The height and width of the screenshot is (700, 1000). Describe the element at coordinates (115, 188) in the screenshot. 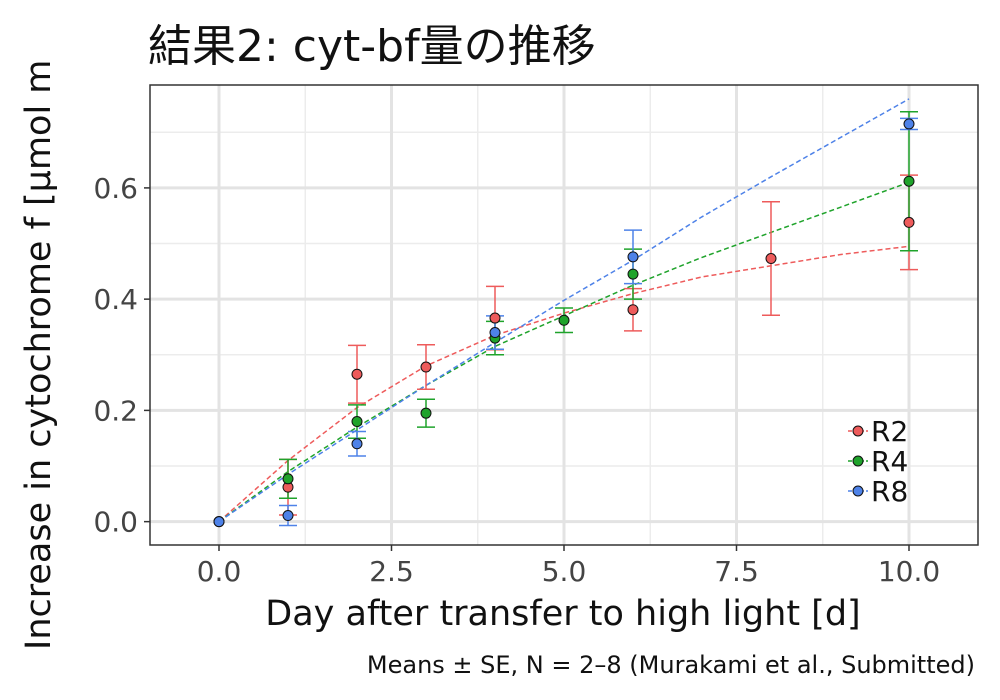

I see `y-tick-label: 0.6` at that location.